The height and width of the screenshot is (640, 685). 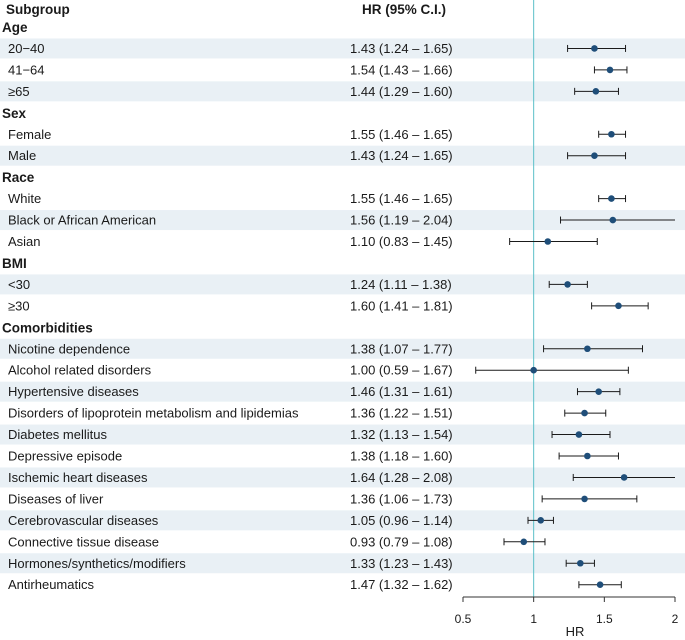 What do you see at coordinates (56, 498) in the screenshot?
I see `row-label: Diseases of liver` at bounding box center [56, 498].